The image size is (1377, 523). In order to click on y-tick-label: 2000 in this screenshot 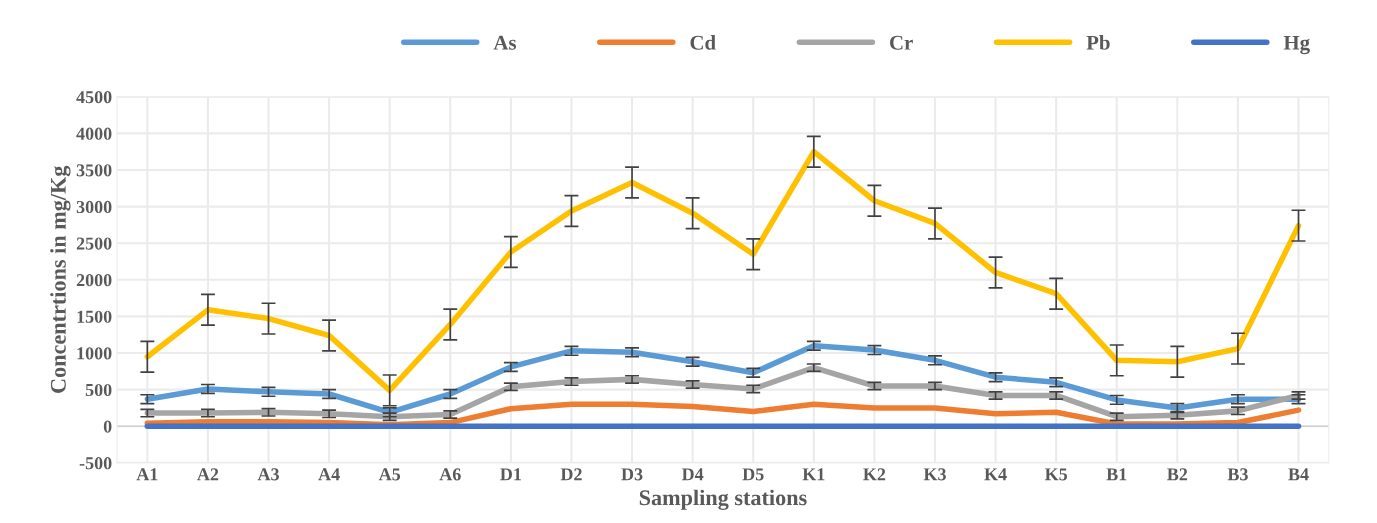, I will do `click(94, 280)`.